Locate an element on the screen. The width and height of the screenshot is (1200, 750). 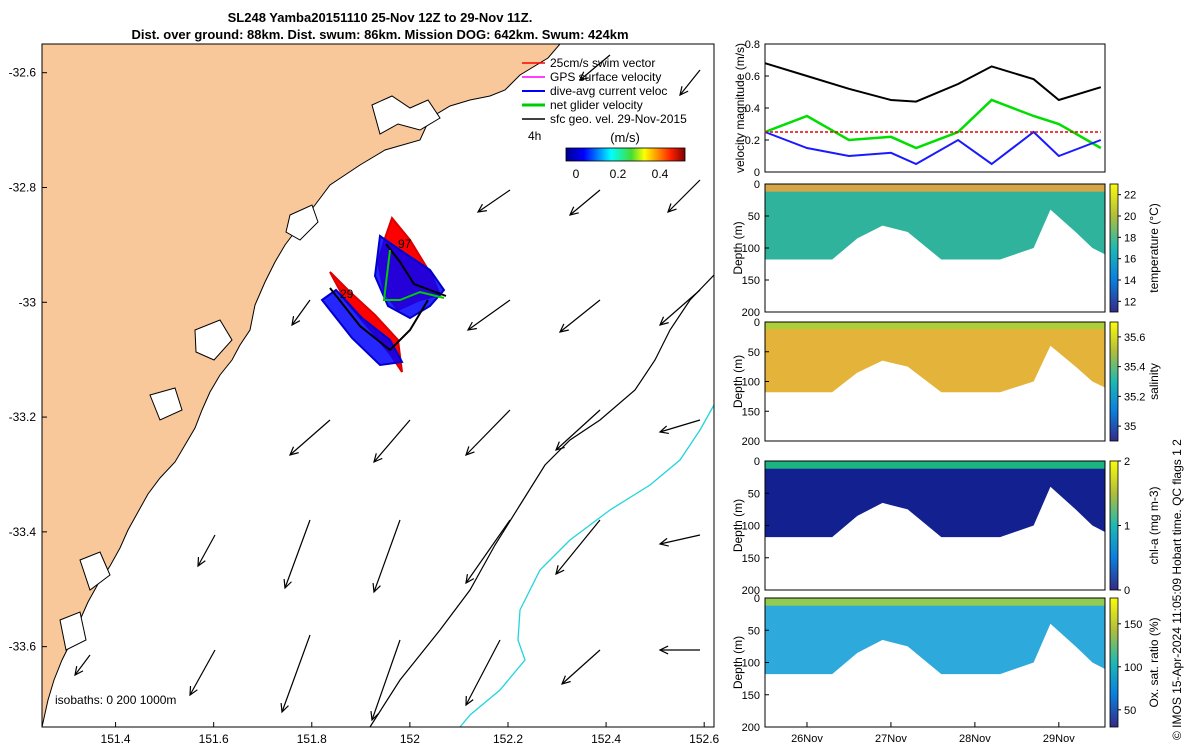
colorbar-tick-label: 1 is located at coordinates (1127, 527).